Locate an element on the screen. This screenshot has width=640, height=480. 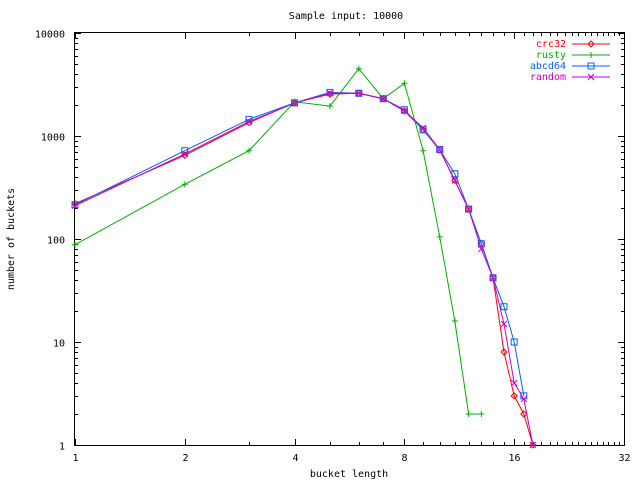
y-axis-label: number of buckets is located at coordinates (11, 239).